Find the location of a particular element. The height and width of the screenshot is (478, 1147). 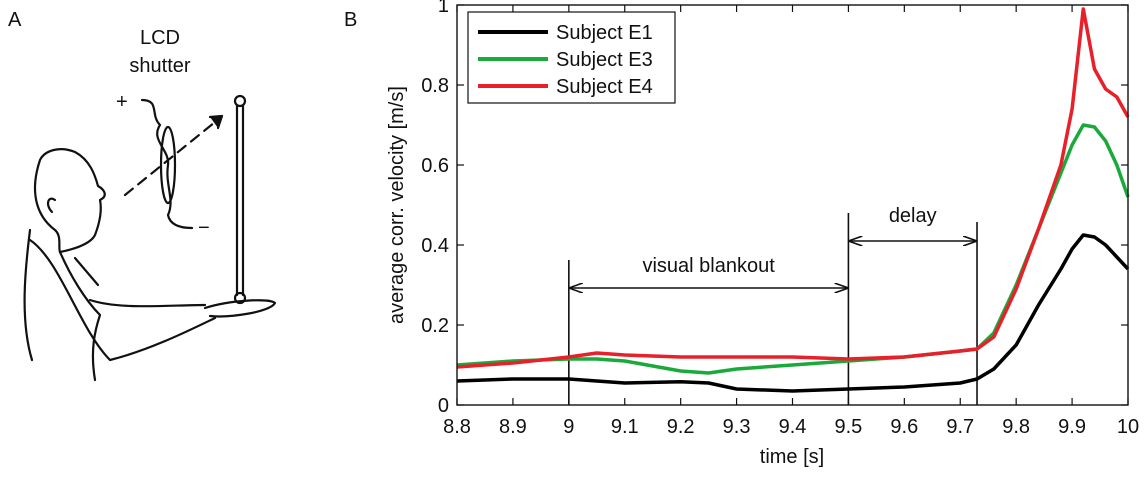

x-tick-label: 8.9 is located at coordinates (513, 427).